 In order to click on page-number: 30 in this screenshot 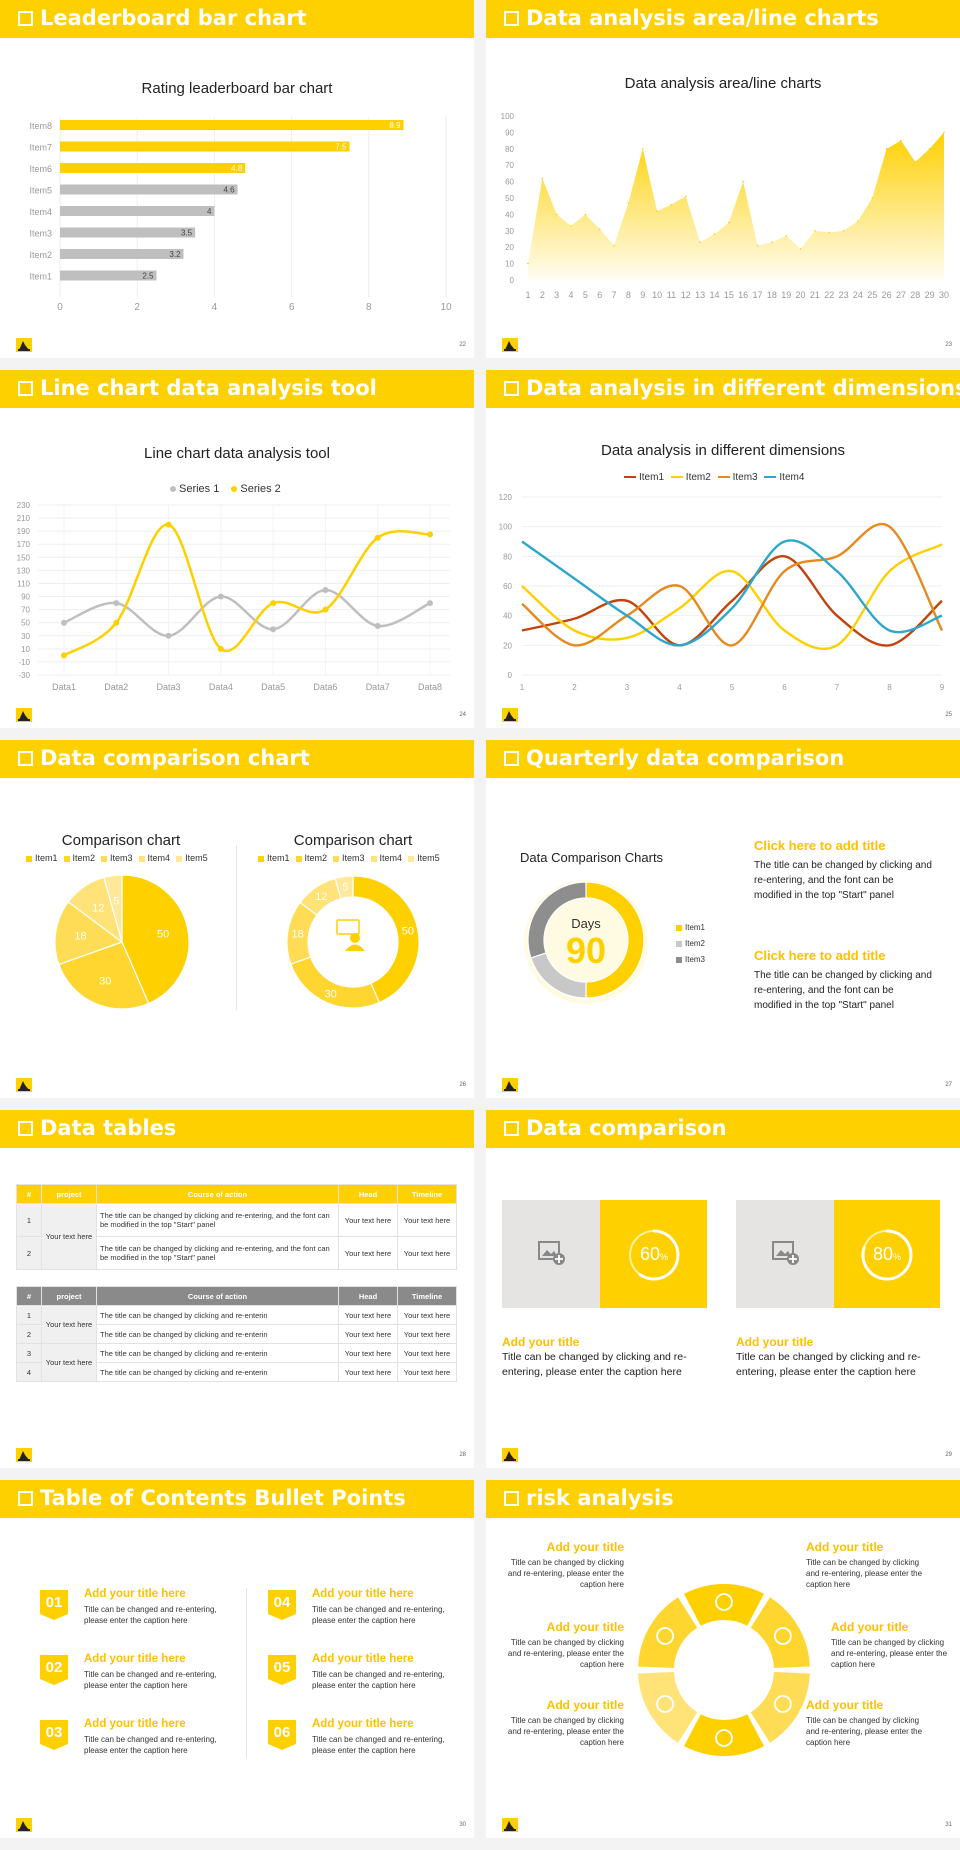, I will do `click(462, 1825)`.